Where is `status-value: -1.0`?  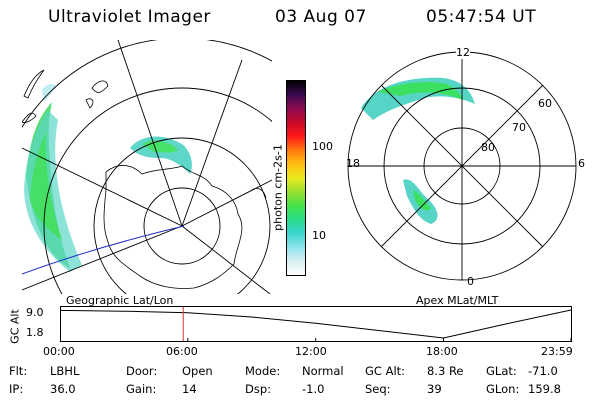
status-value: -1.0 is located at coordinates (313, 389).